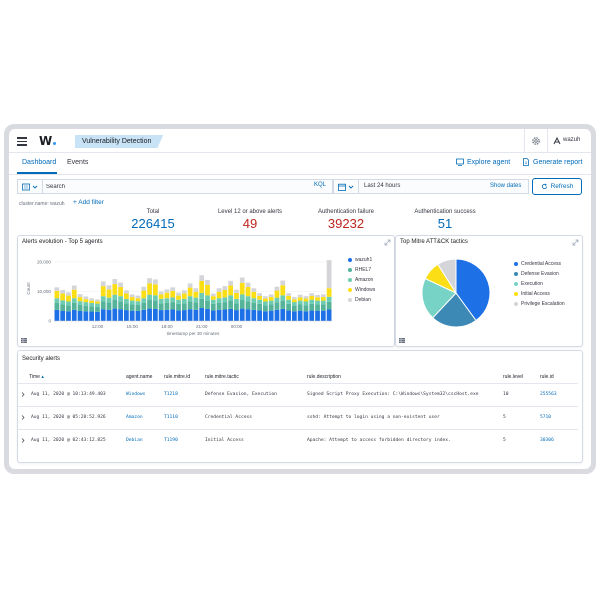 The image size is (600, 600). What do you see at coordinates (136, 394) in the screenshot?
I see `cell-agent: Windows` at bounding box center [136, 394].